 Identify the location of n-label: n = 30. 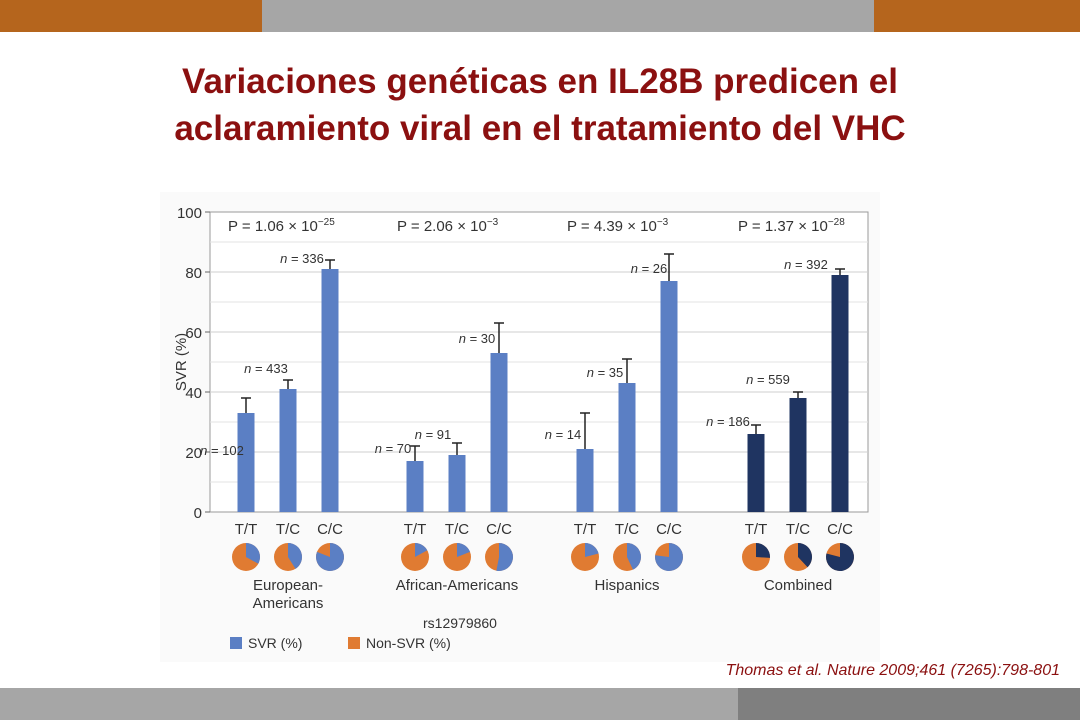
(477, 338).